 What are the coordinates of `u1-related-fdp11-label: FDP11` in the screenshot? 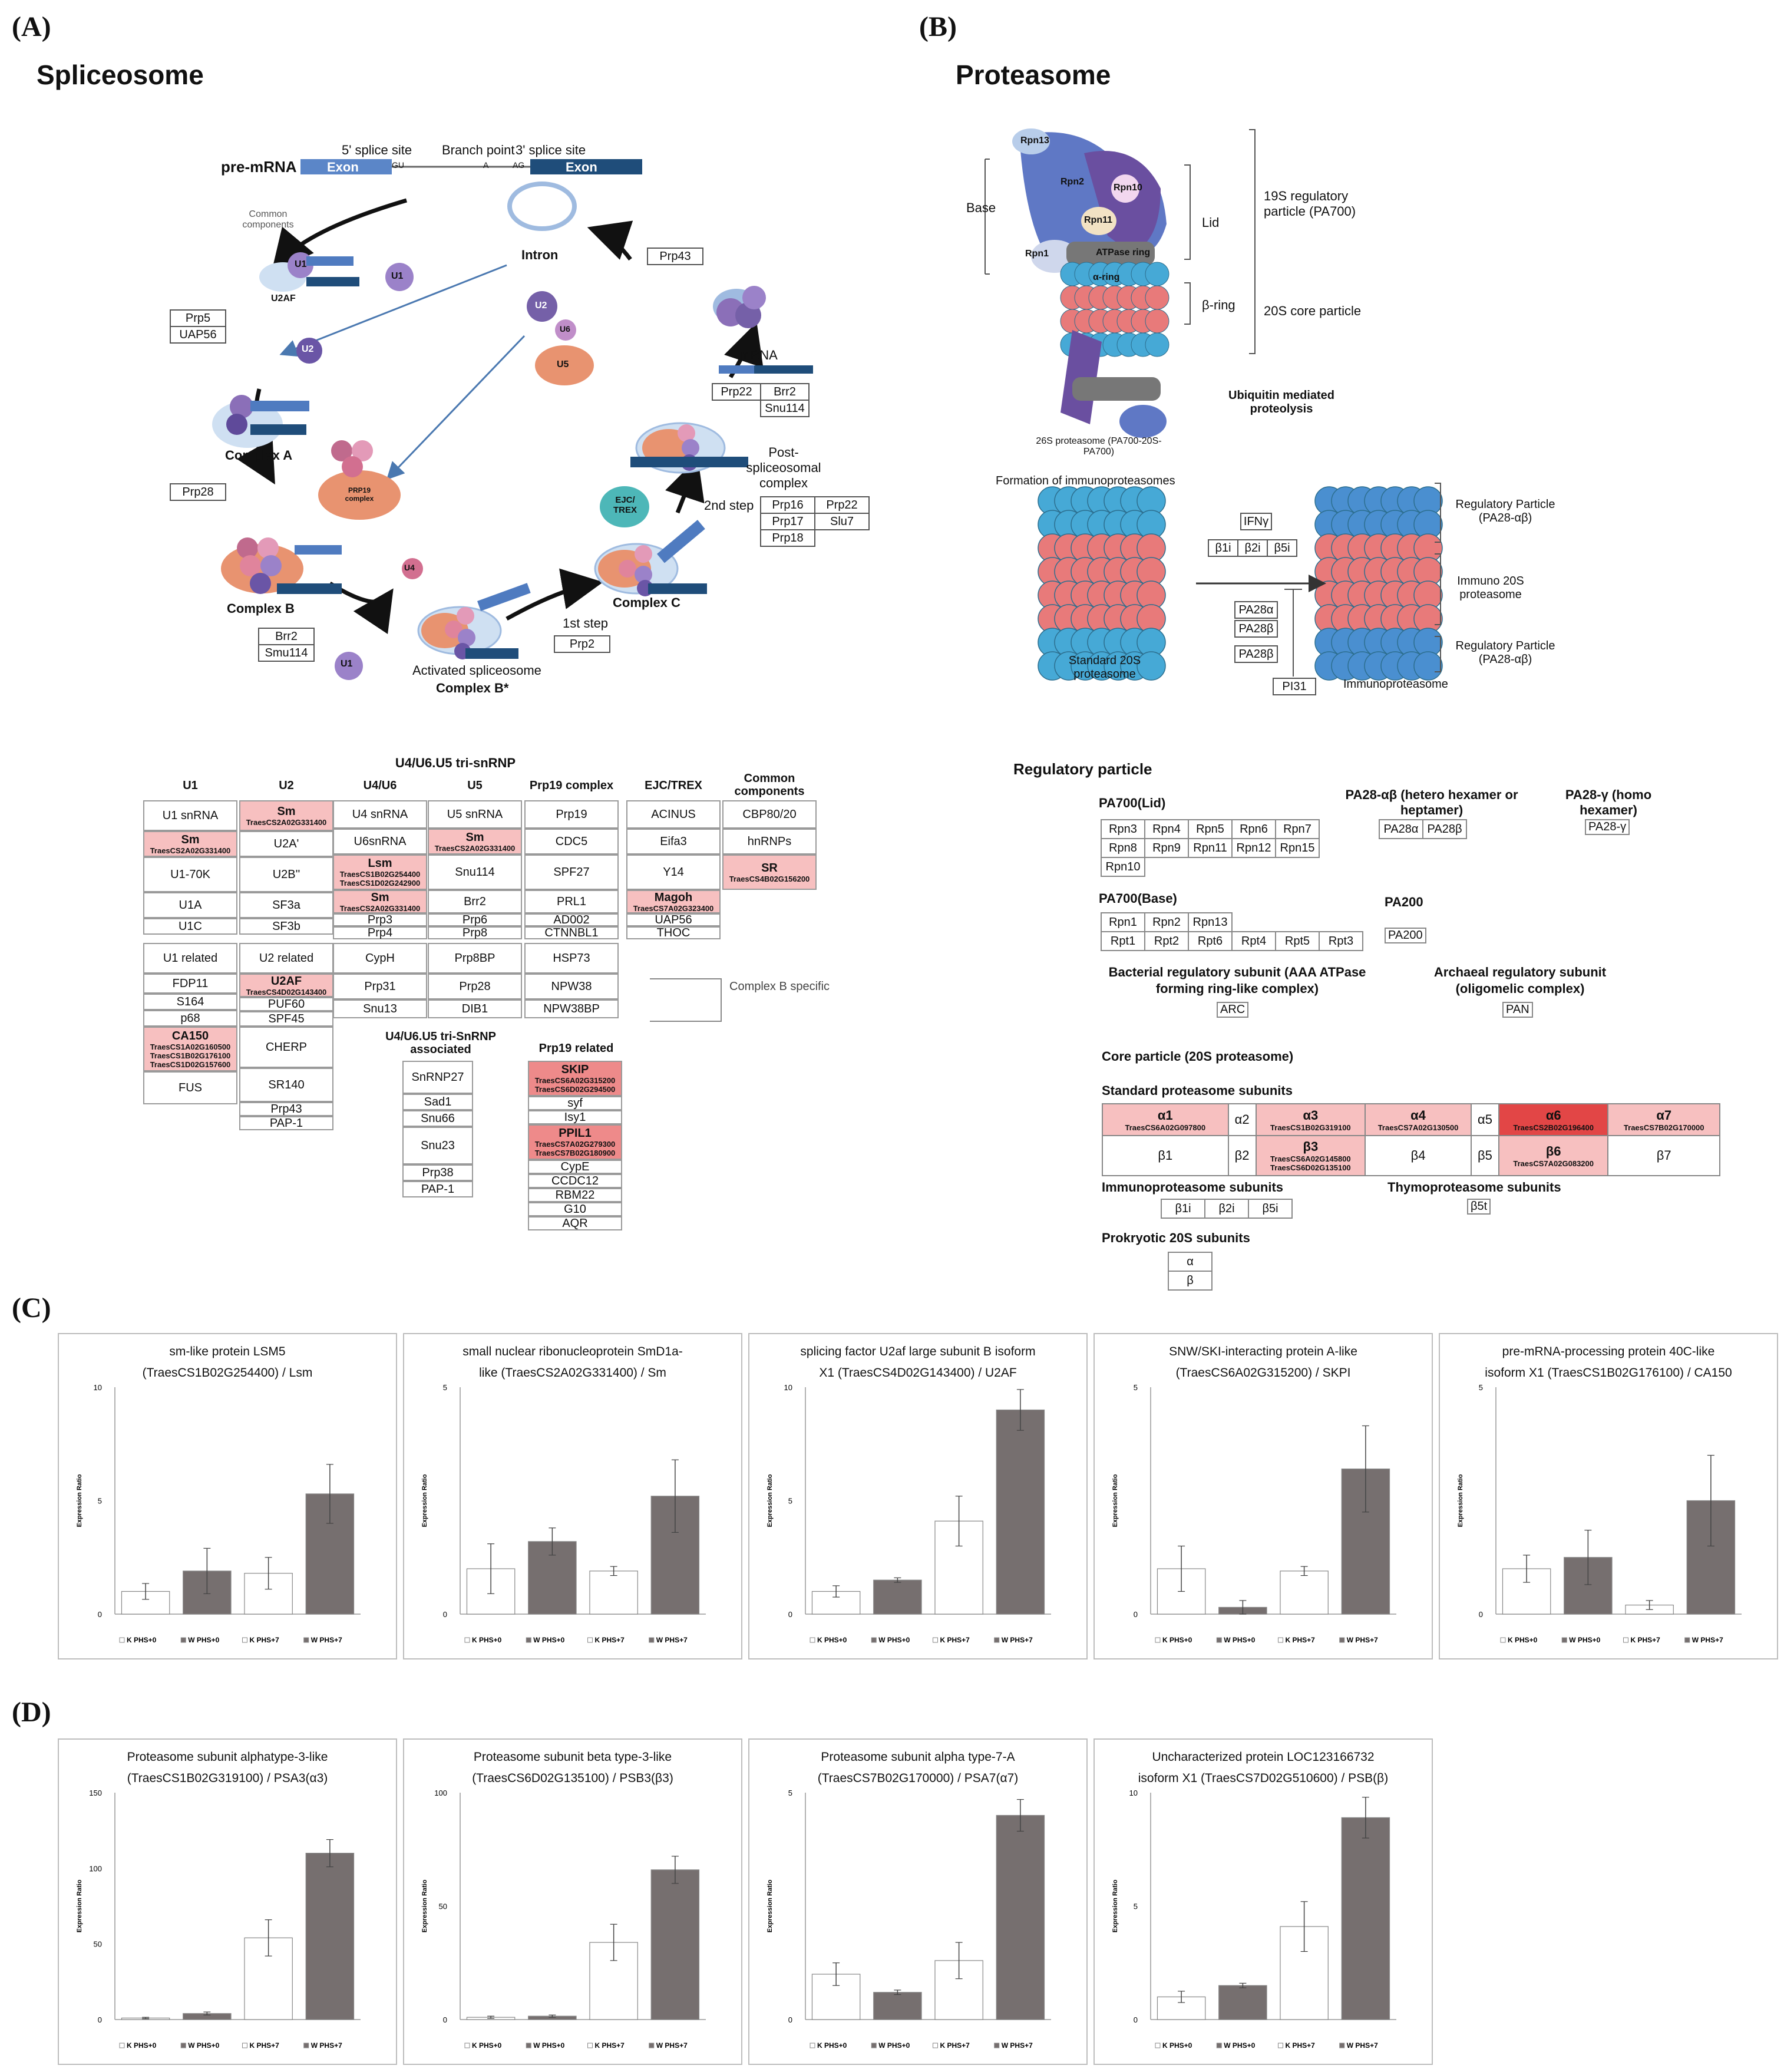 It's located at (190, 983).